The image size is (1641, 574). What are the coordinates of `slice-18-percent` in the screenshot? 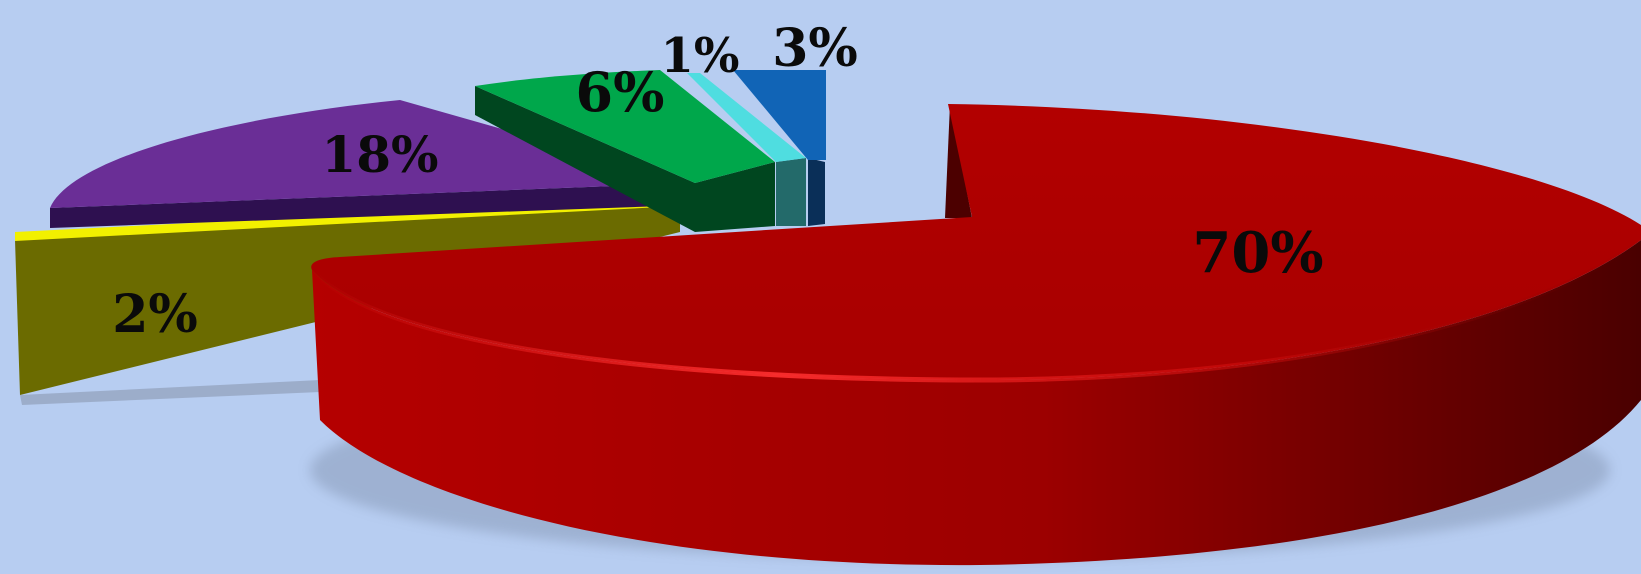 It's located at (371, 164).